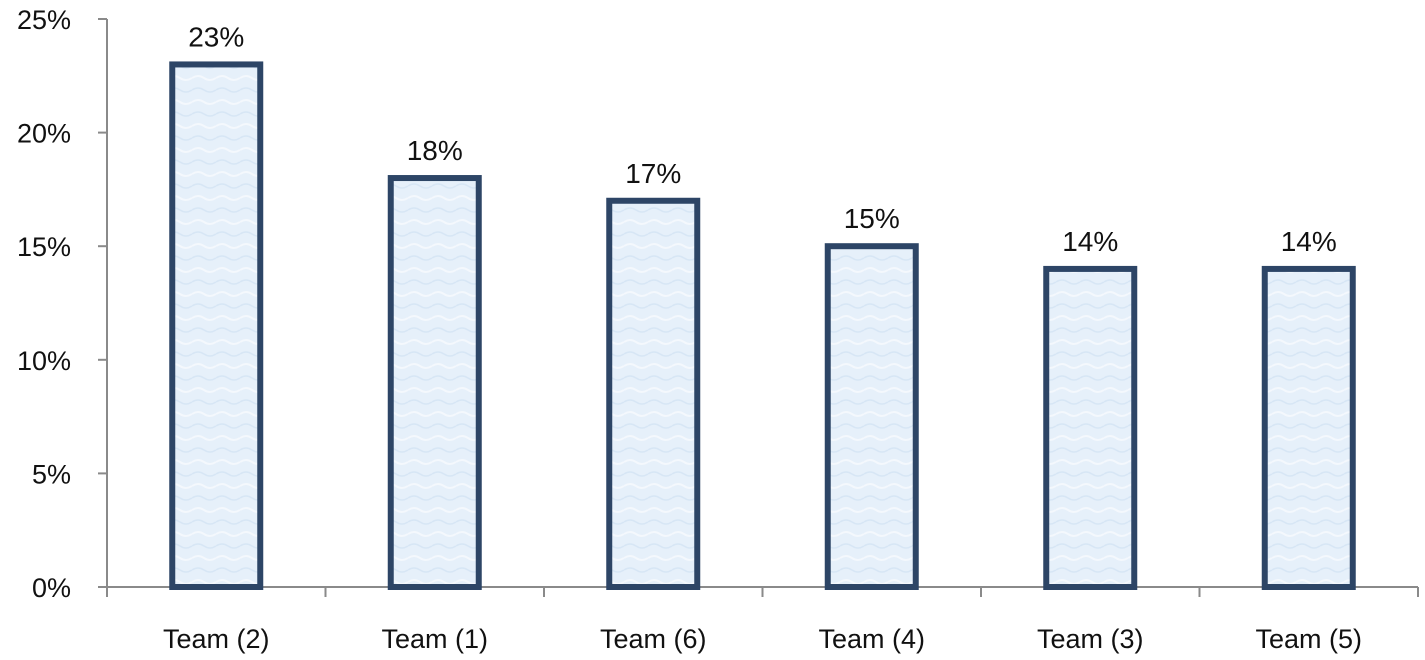  I want to click on data-label: 17%, so click(653, 173).